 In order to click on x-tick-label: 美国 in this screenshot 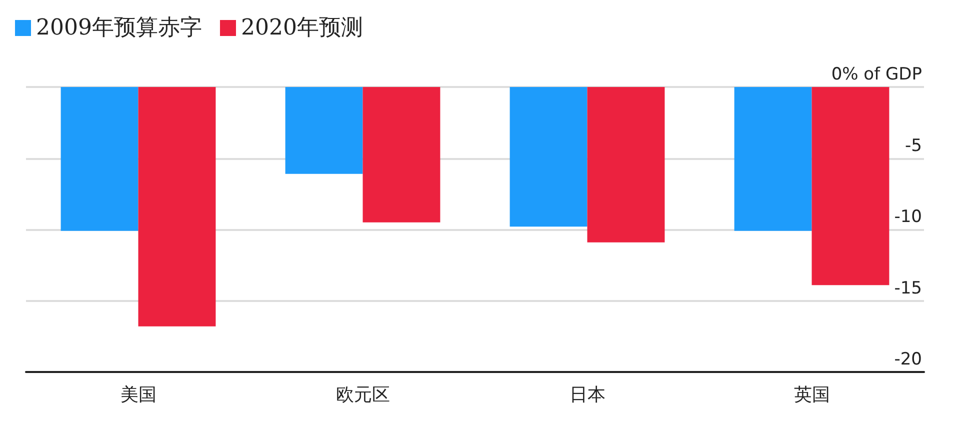, I will do `click(138, 395)`.